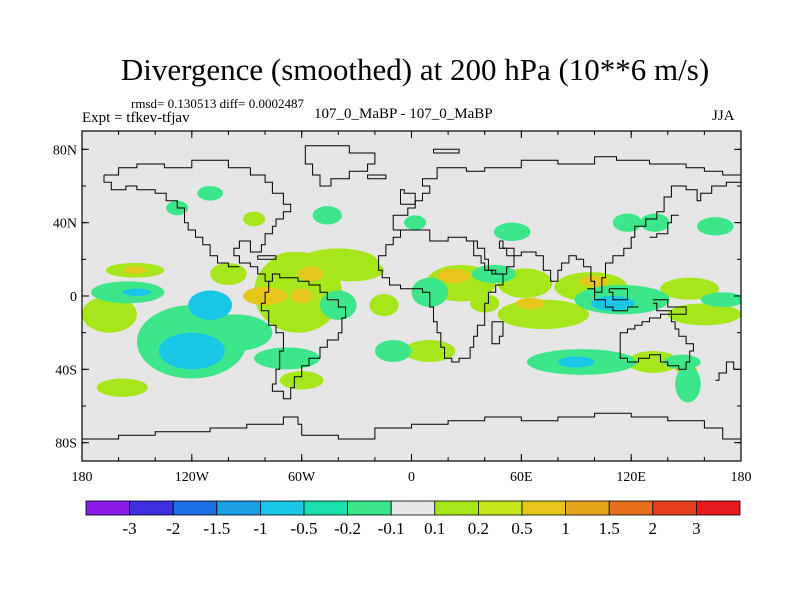  Describe the element at coordinates (173, 528) in the screenshot. I see `colorbar-label: -2` at that location.